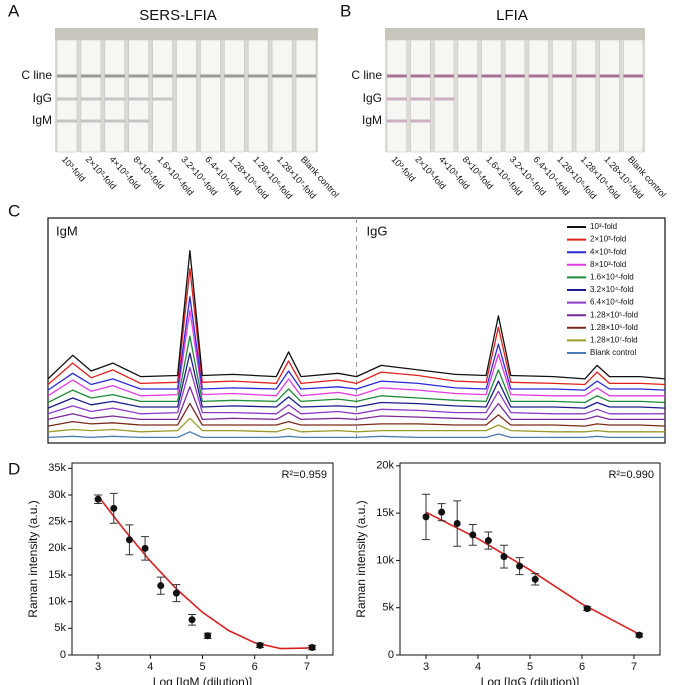 The image size is (674, 685). I want to click on plot-frame, so click(530, 559).